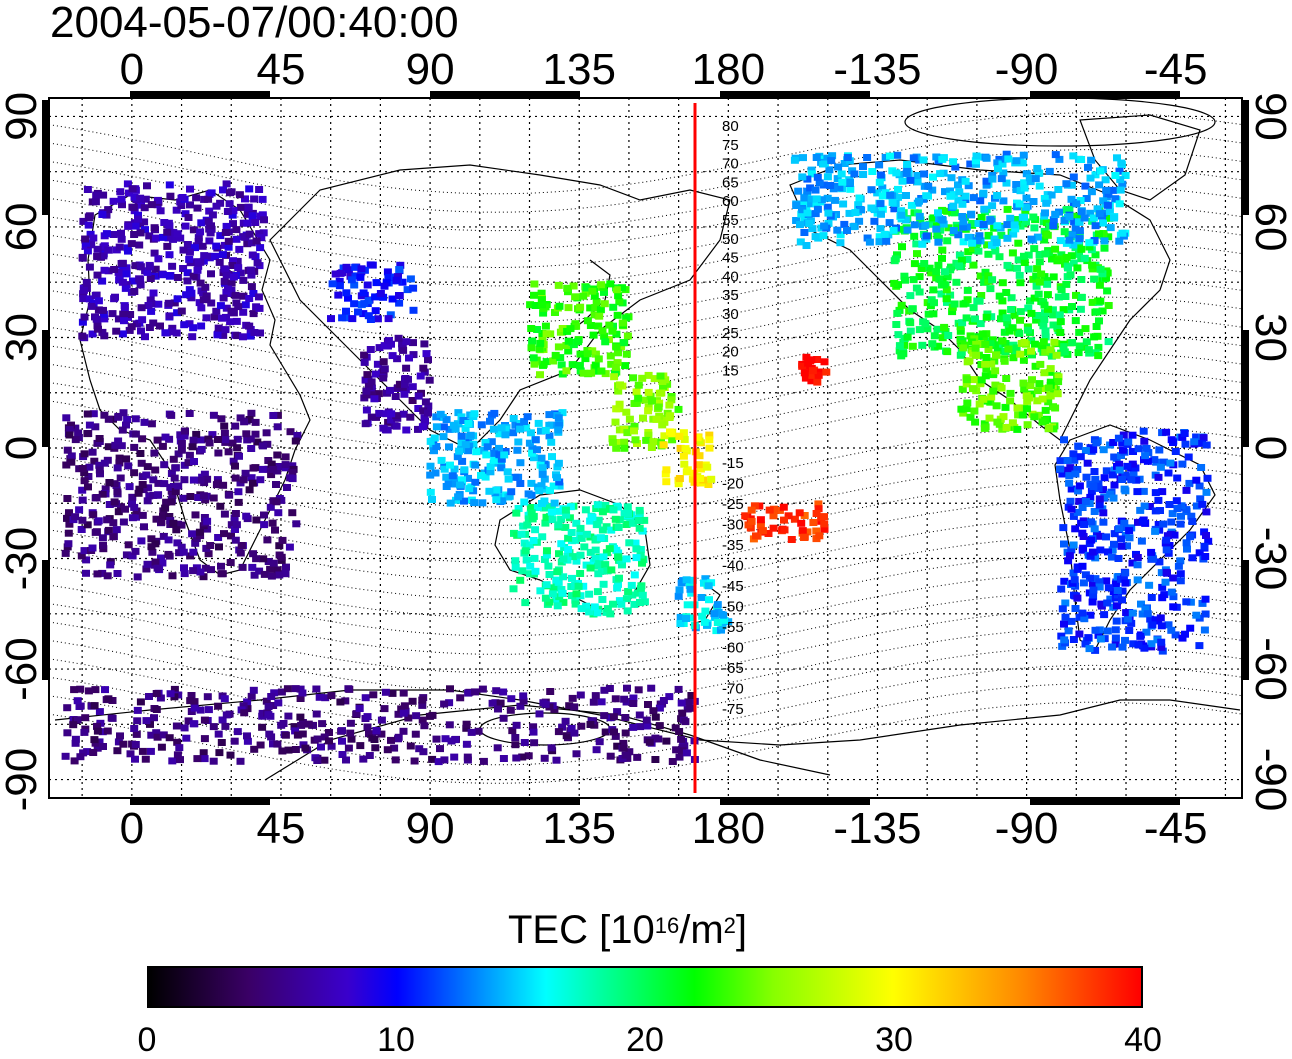  What do you see at coordinates (733, 668) in the screenshot?
I see `magnetic-latitude-label: -65` at bounding box center [733, 668].